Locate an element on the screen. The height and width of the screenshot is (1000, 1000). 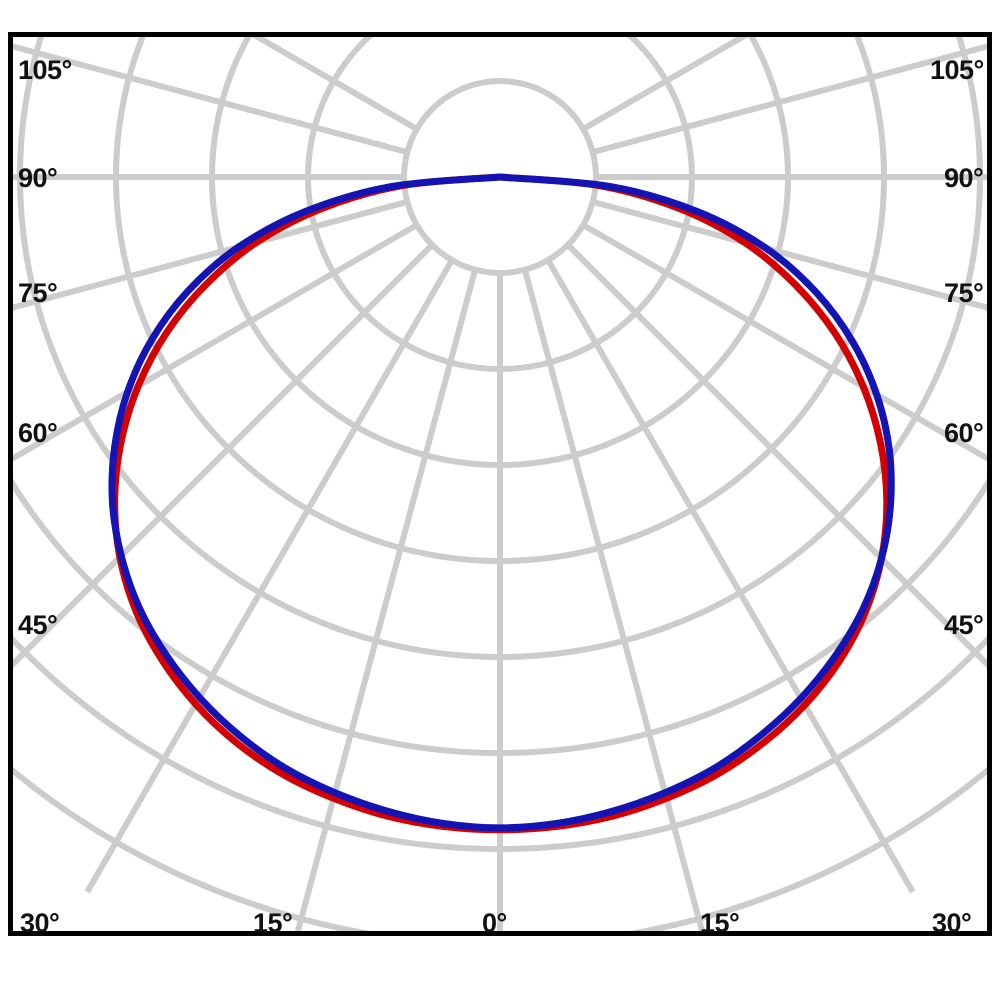
axis-label-bottom-2: 0° is located at coordinates (494, 923).